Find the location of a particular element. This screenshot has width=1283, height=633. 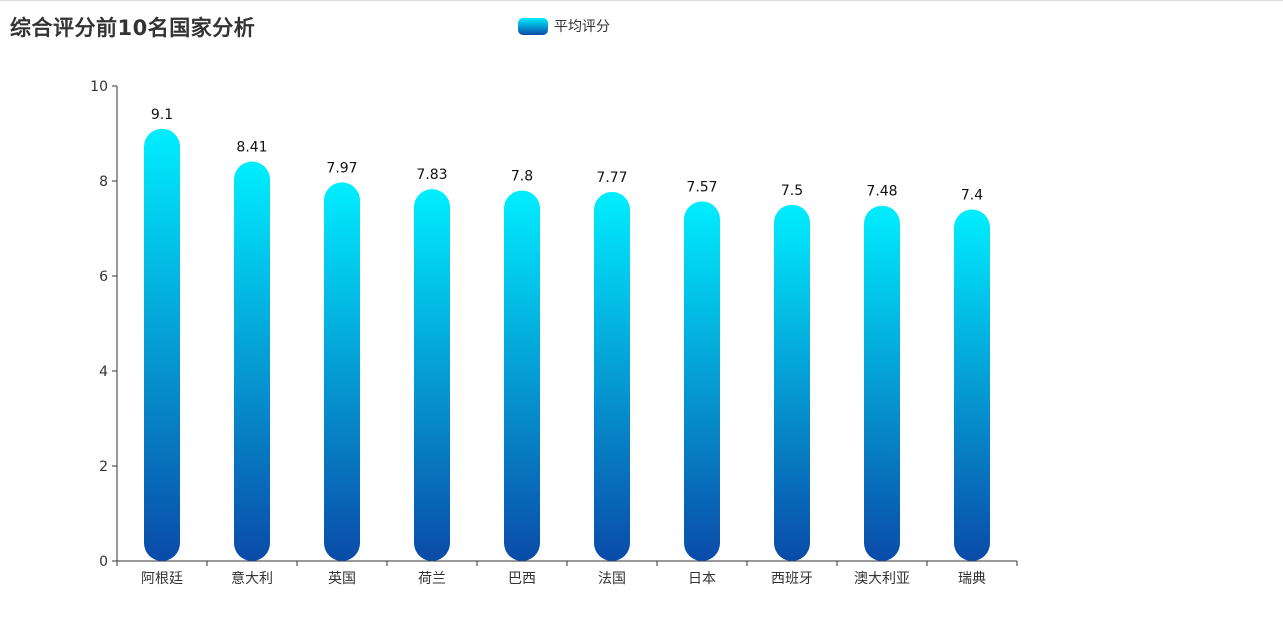

bar-value-label: 9.1 is located at coordinates (162, 115).